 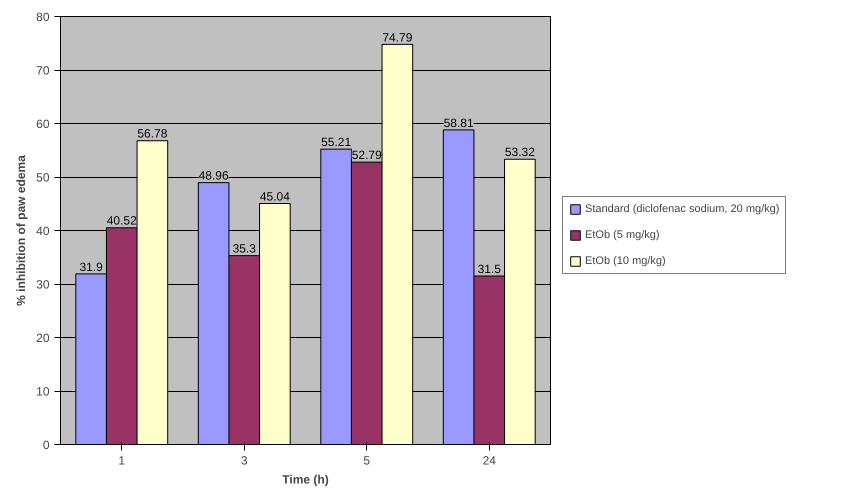 I want to click on data-label: 31.5, so click(x=490, y=269).